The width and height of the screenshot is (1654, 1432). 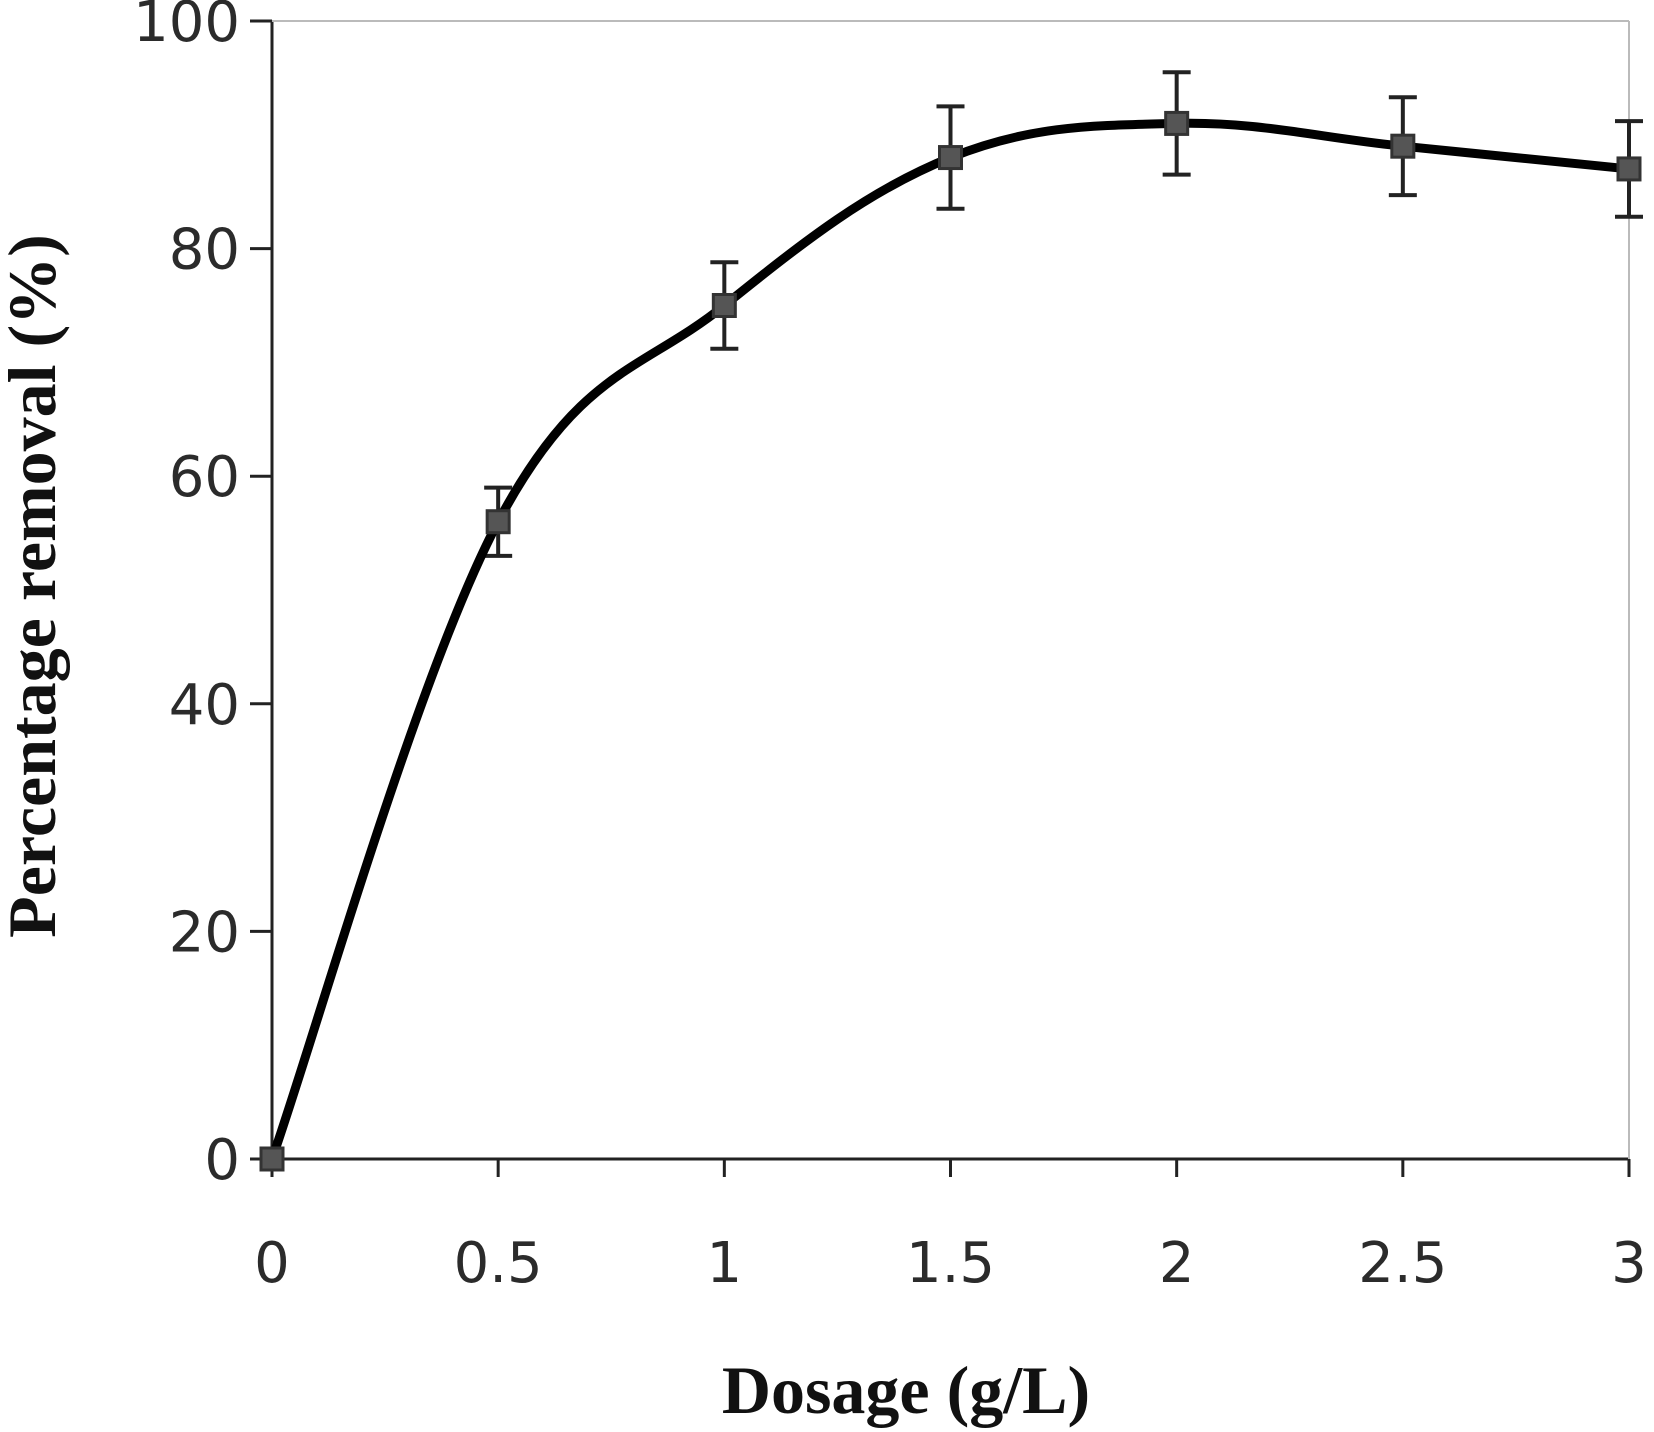 What do you see at coordinates (906, 1390) in the screenshot?
I see `x-axis-title: Dosage (g/L)` at bounding box center [906, 1390].